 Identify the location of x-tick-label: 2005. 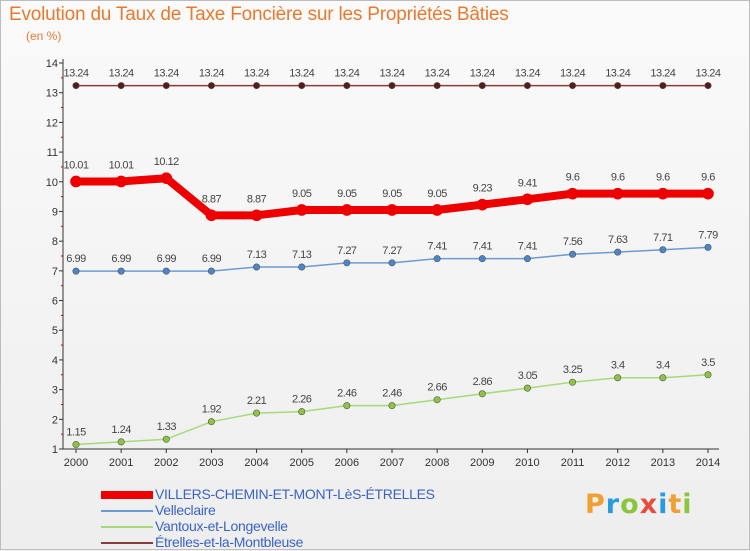
(301, 463).